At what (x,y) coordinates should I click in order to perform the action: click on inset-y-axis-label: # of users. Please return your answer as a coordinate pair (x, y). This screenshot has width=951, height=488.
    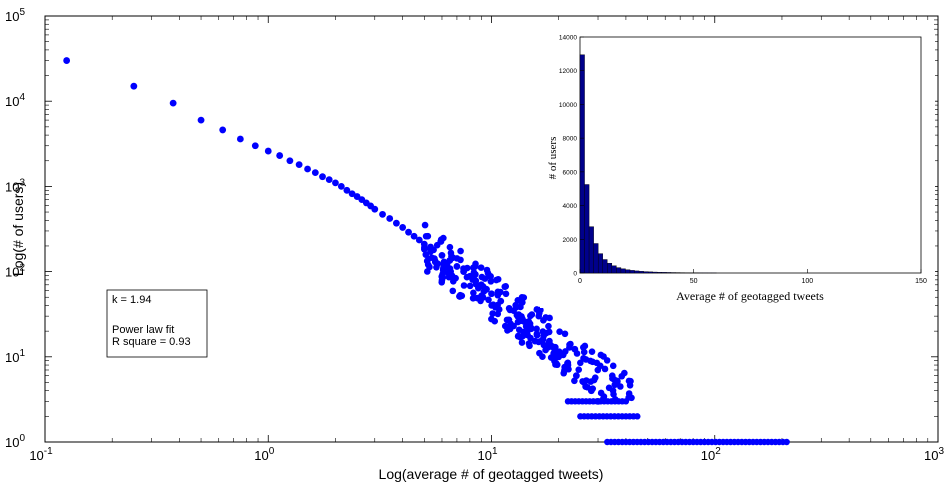
    Looking at the image, I should click on (553, 158).